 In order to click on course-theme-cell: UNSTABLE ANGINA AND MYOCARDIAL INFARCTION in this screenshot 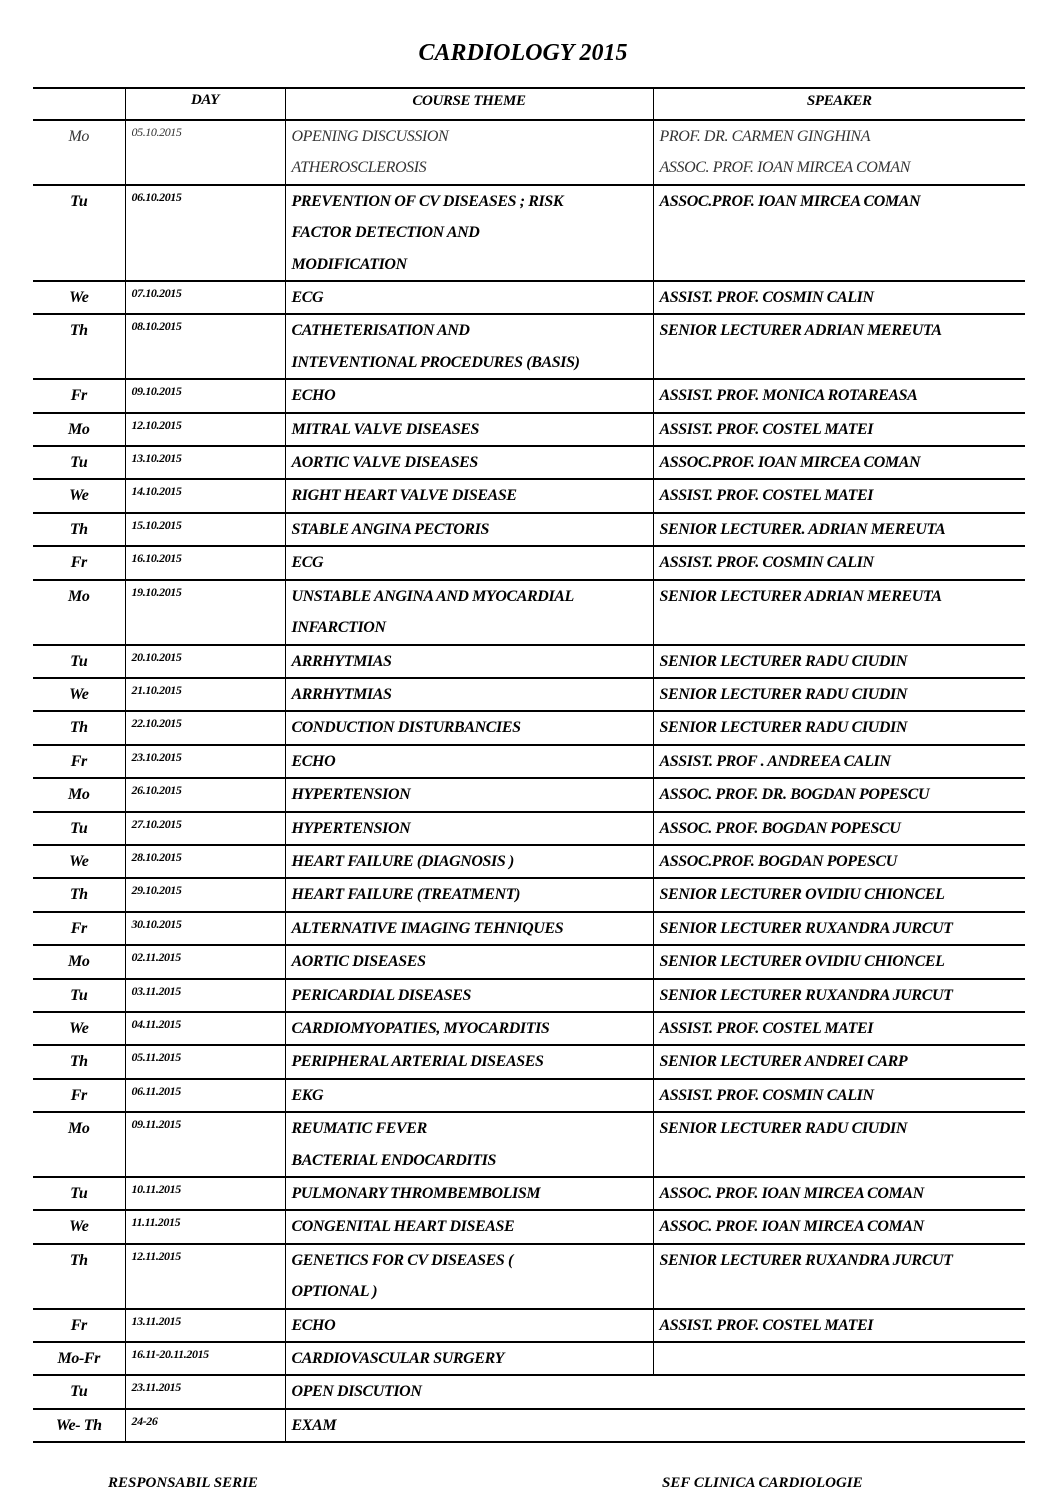, I will do `click(469, 612)`.